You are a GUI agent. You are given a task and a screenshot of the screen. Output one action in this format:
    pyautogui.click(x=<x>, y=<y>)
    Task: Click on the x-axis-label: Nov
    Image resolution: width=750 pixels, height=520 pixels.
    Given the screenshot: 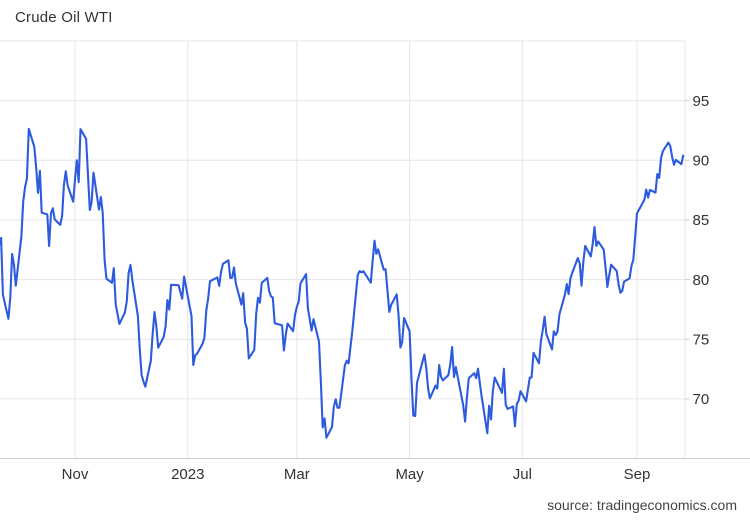 What is the action you would take?
    pyautogui.click(x=75, y=474)
    